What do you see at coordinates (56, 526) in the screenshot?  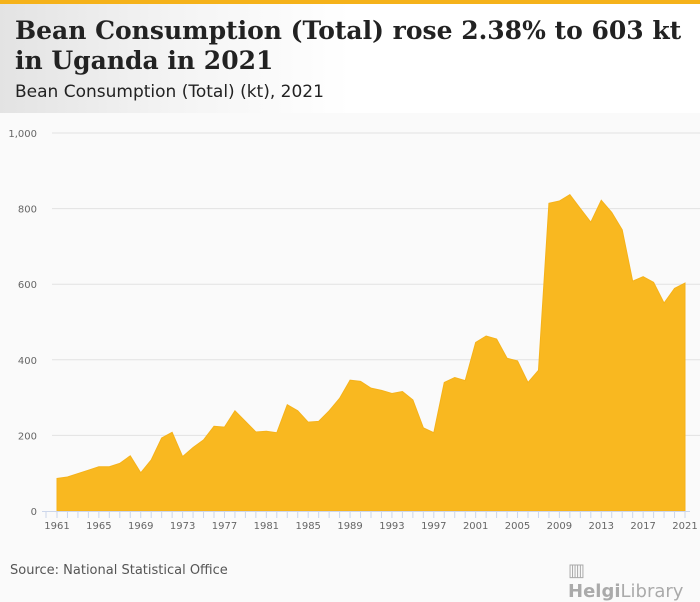 I see `x-tick-label: 1961` at bounding box center [56, 526].